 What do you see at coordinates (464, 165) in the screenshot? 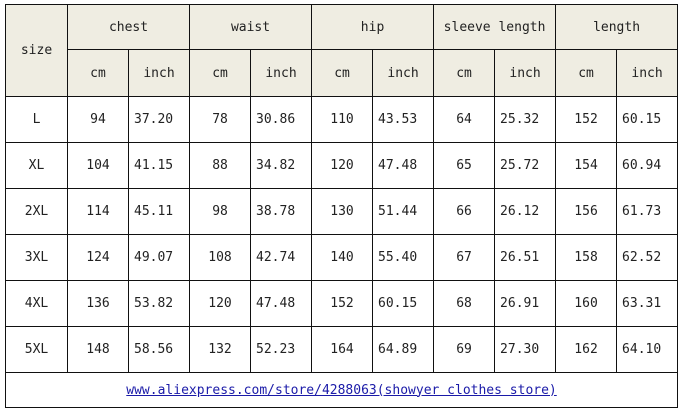
I see `cm-cell: 65` at bounding box center [464, 165].